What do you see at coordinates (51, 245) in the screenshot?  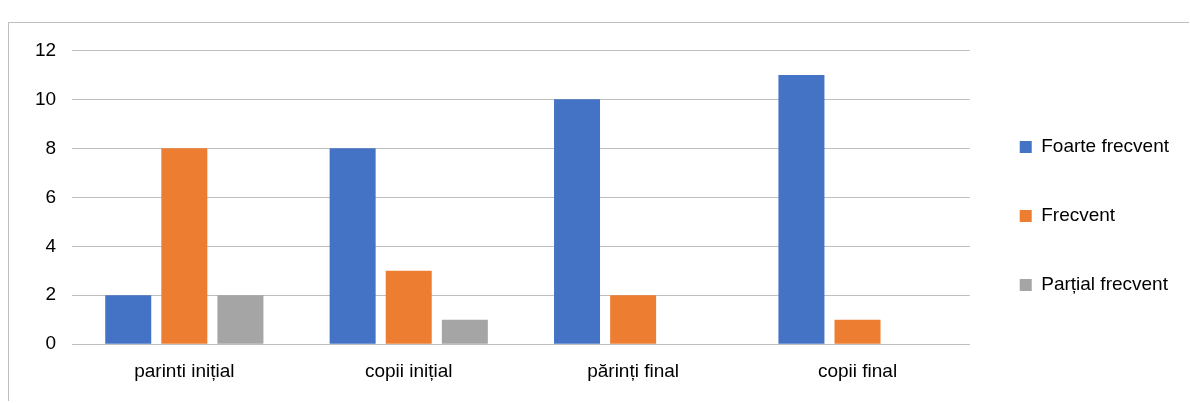 I see `y-tick-label: 4` at bounding box center [51, 245].